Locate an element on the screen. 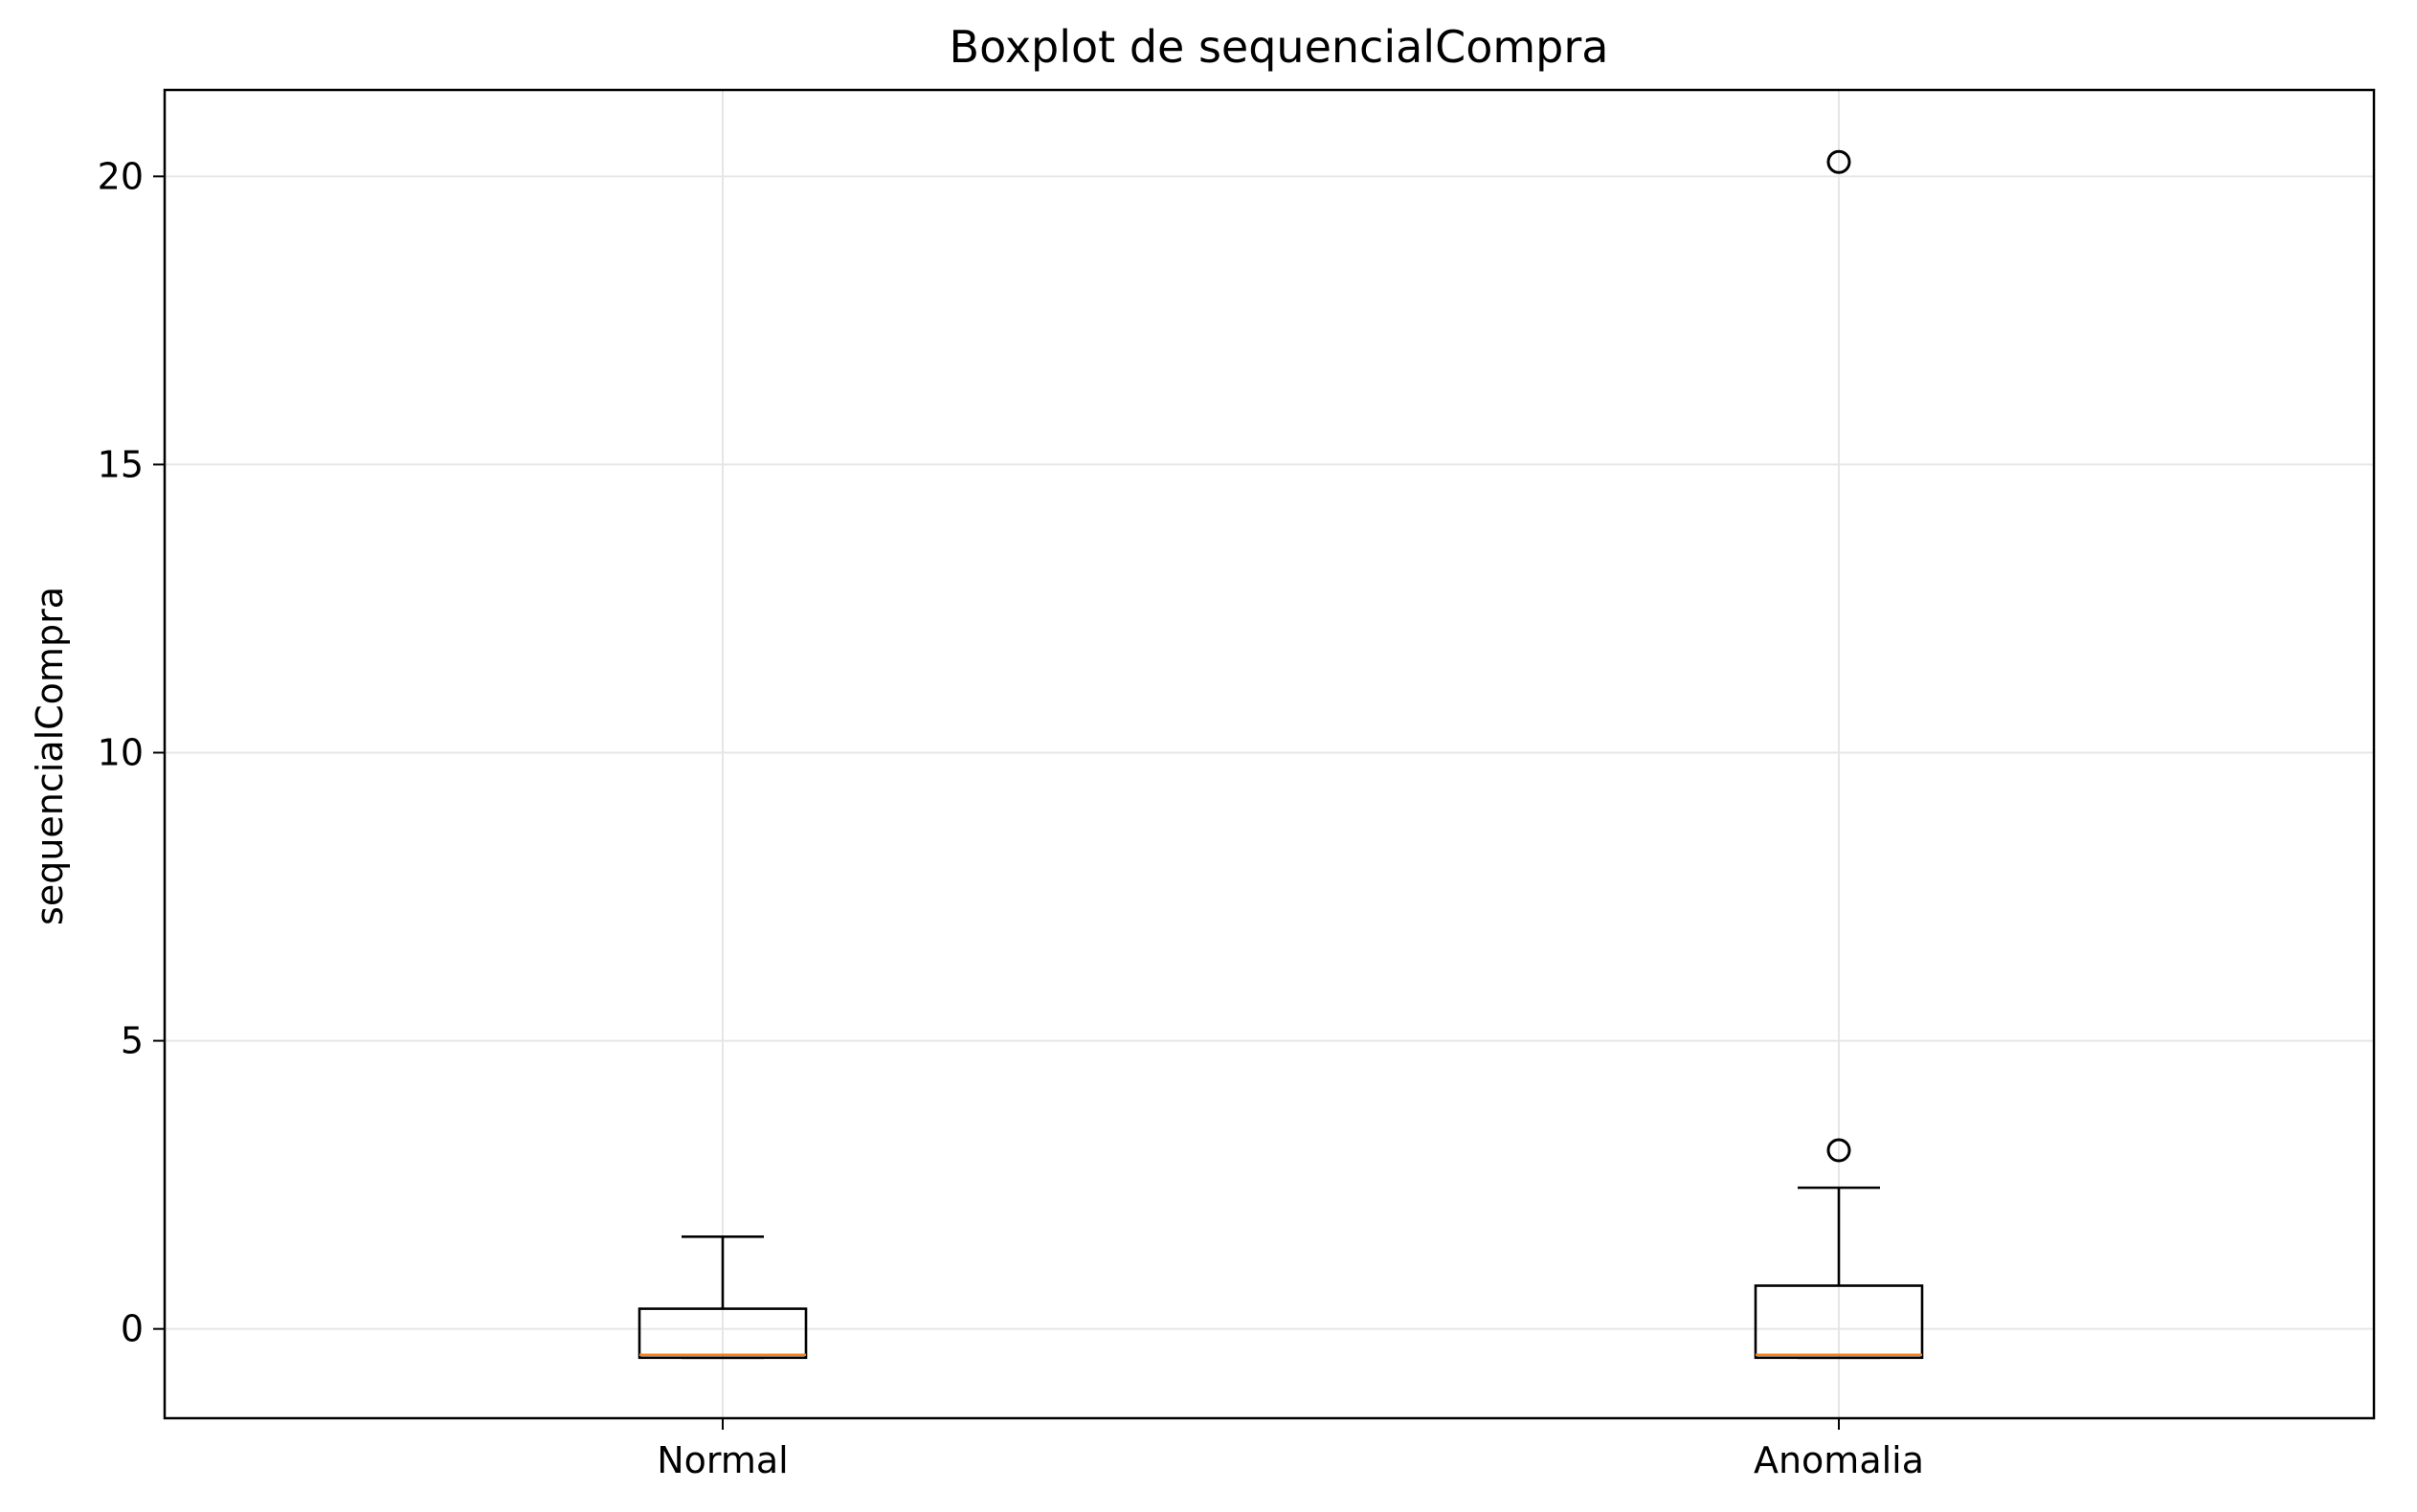 Image resolution: width=2417 pixels, height=1512 pixels. box-normal is located at coordinates (723, 1297).